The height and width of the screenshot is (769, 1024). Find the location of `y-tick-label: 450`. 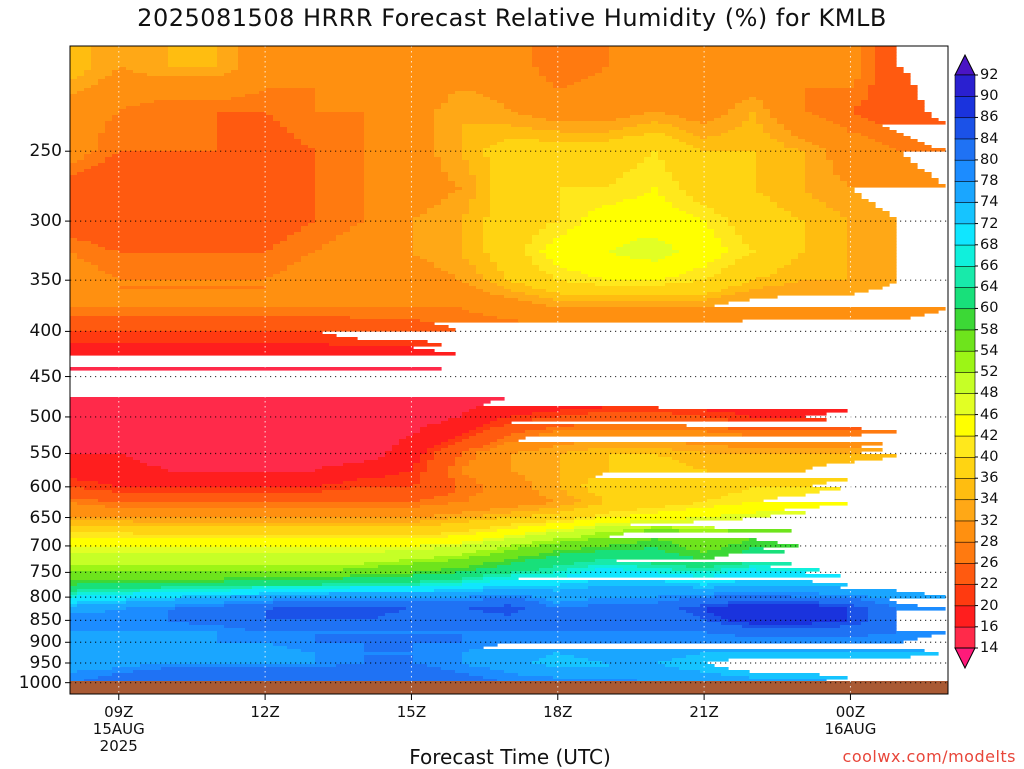

y-tick-label: 450 is located at coordinates (45, 376).